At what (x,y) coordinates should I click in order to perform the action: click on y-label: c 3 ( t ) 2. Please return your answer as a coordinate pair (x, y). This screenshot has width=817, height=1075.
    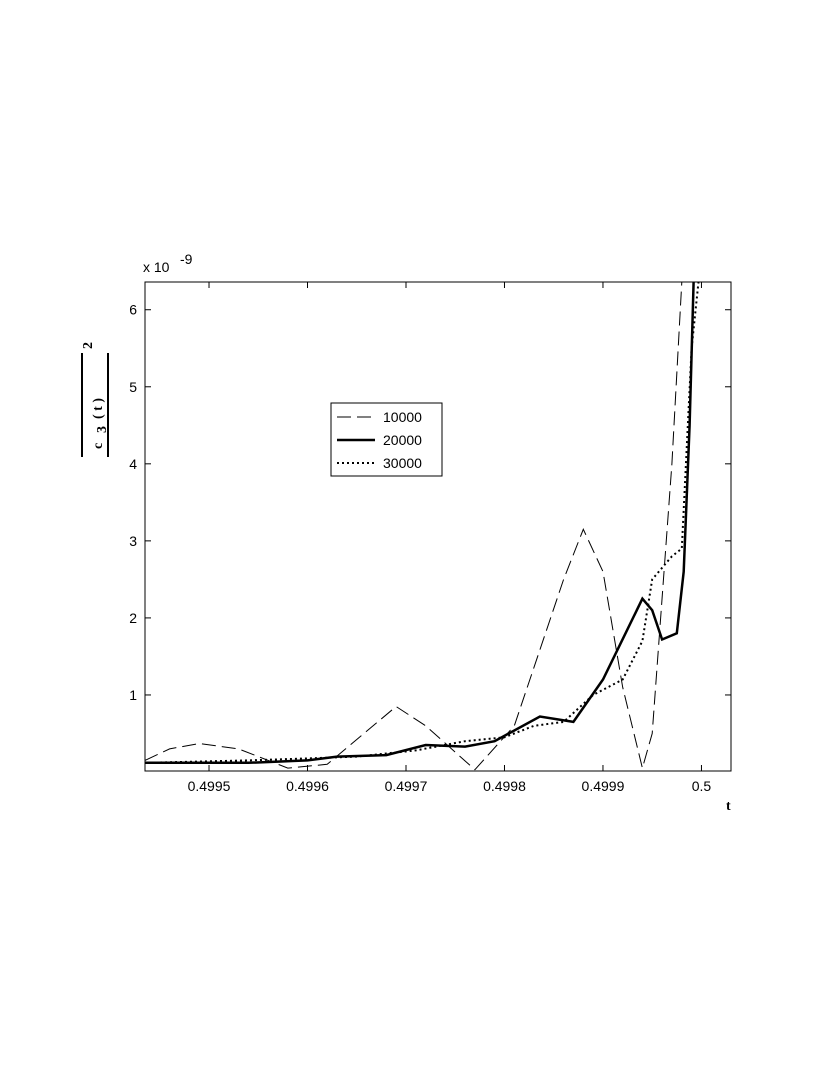
    Looking at the image, I should click on (95, 399).